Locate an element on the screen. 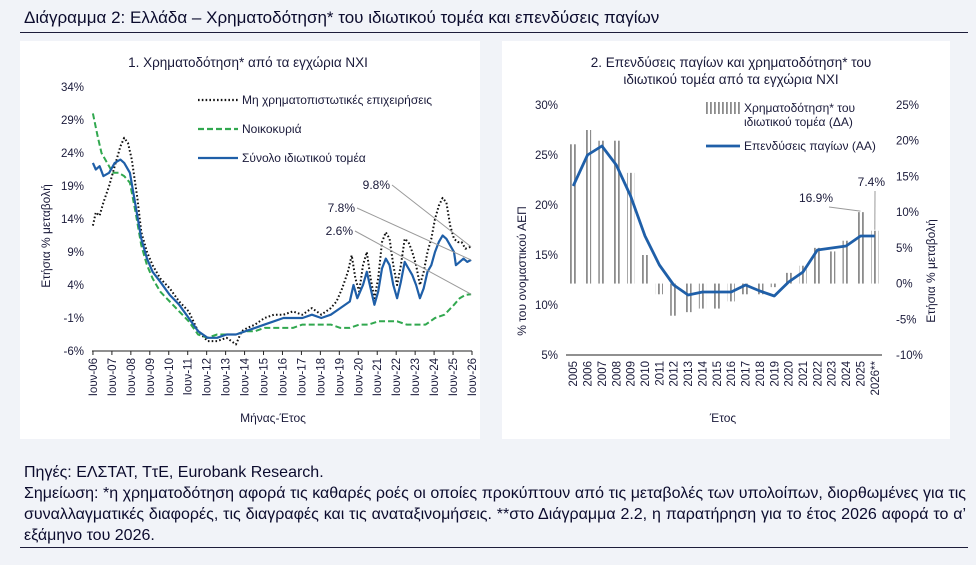  chart1-annotation-label: 7.8% is located at coordinates (342, 208).